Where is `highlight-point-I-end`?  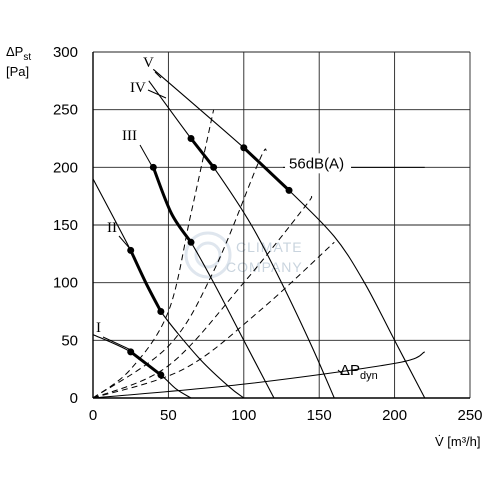
highlight-point-I-end is located at coordinates (161, 375).